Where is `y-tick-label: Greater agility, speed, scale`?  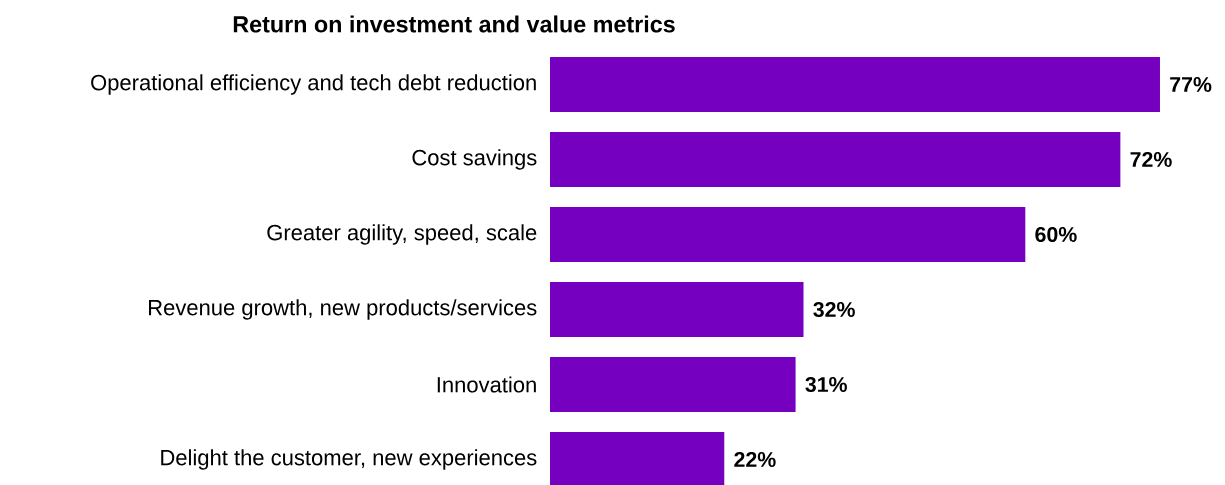 y-tick-label: Greater agility, speed, scale is located at coordinates (402, 234).